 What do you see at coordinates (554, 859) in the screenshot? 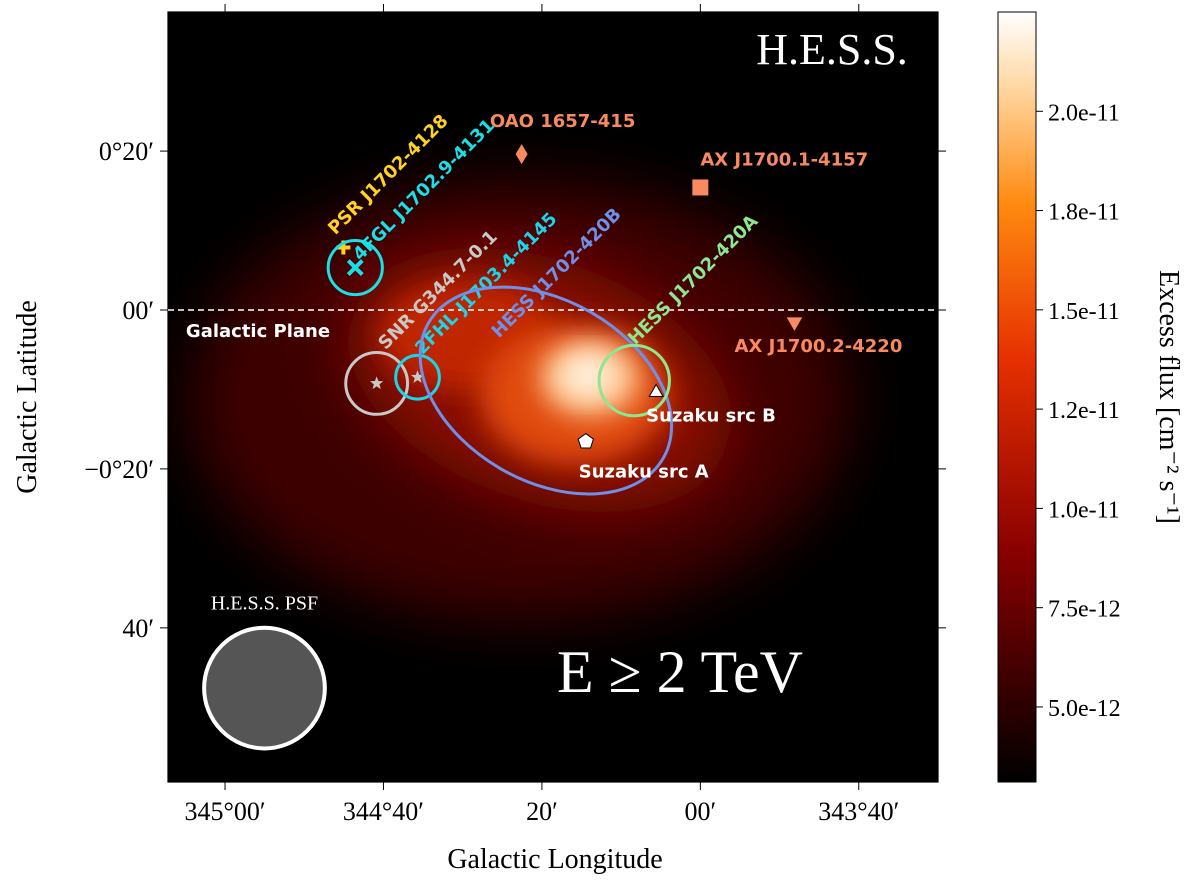
I see `x-axis-label: Galactic Longitude` at bounding box center [554, 859].